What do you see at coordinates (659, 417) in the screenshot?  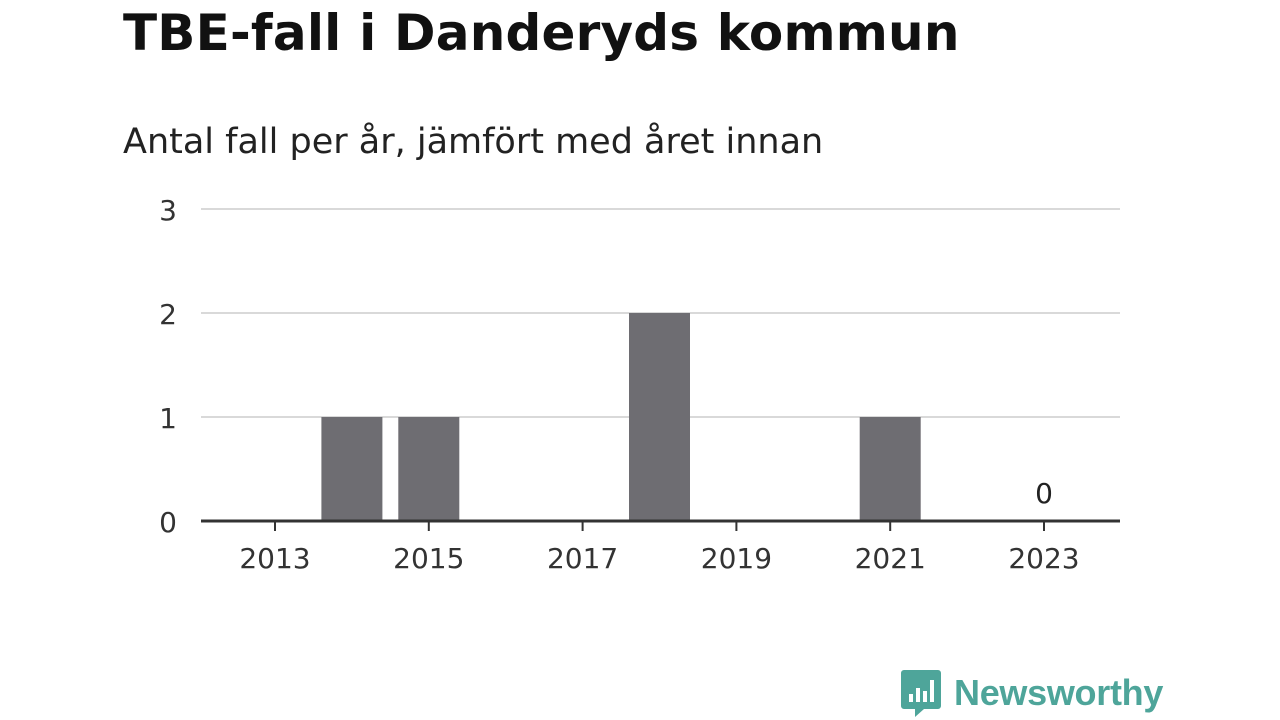 I see `bar-2018` at bounding box center [659, 417].